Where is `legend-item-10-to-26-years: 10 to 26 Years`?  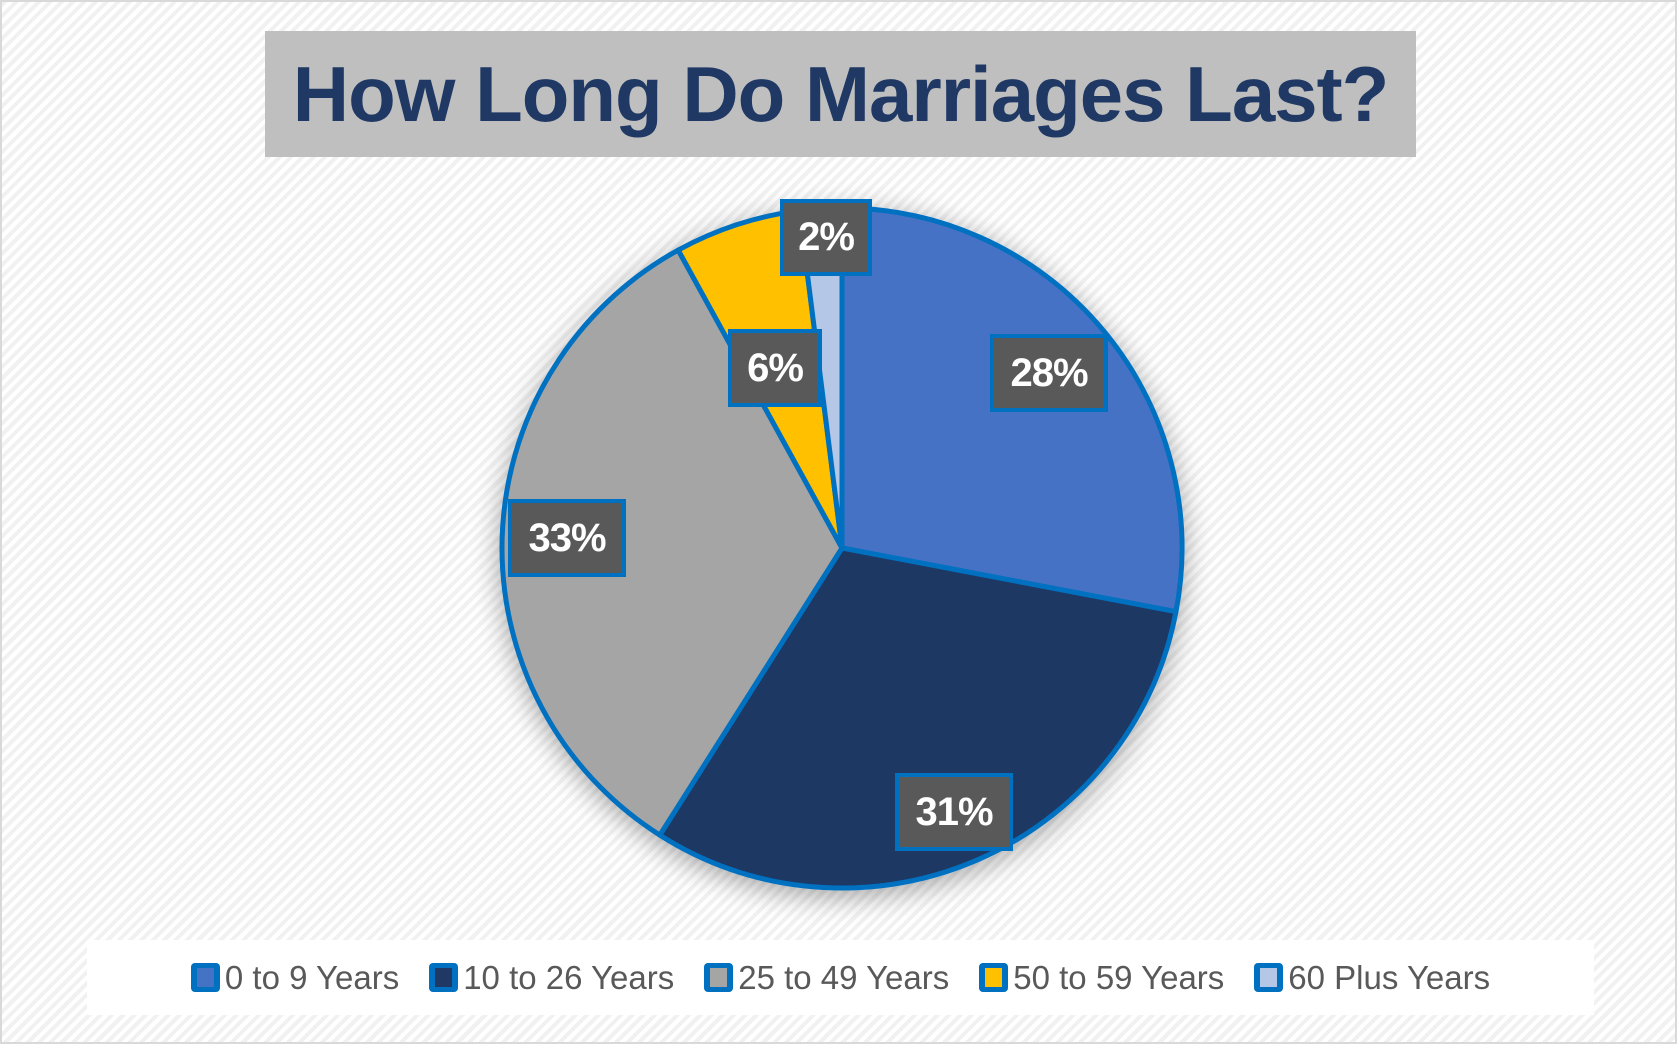 legend-item-10-to-26-years: 10 to 26 Years is located at coordinates (551, 978).